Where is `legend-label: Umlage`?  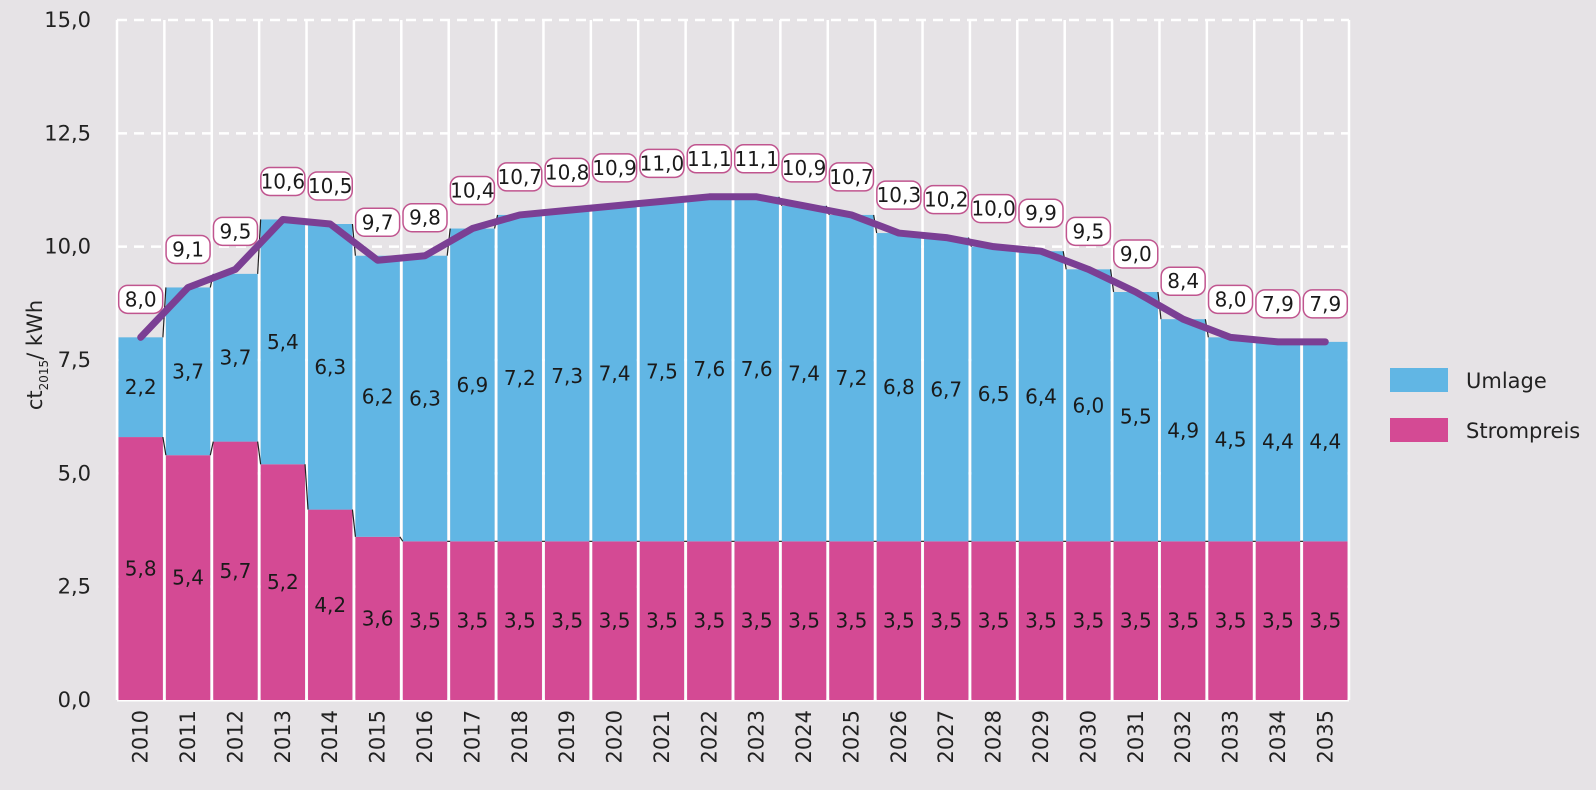
legend-label: Umlage is located at coordinates (1506, 381).